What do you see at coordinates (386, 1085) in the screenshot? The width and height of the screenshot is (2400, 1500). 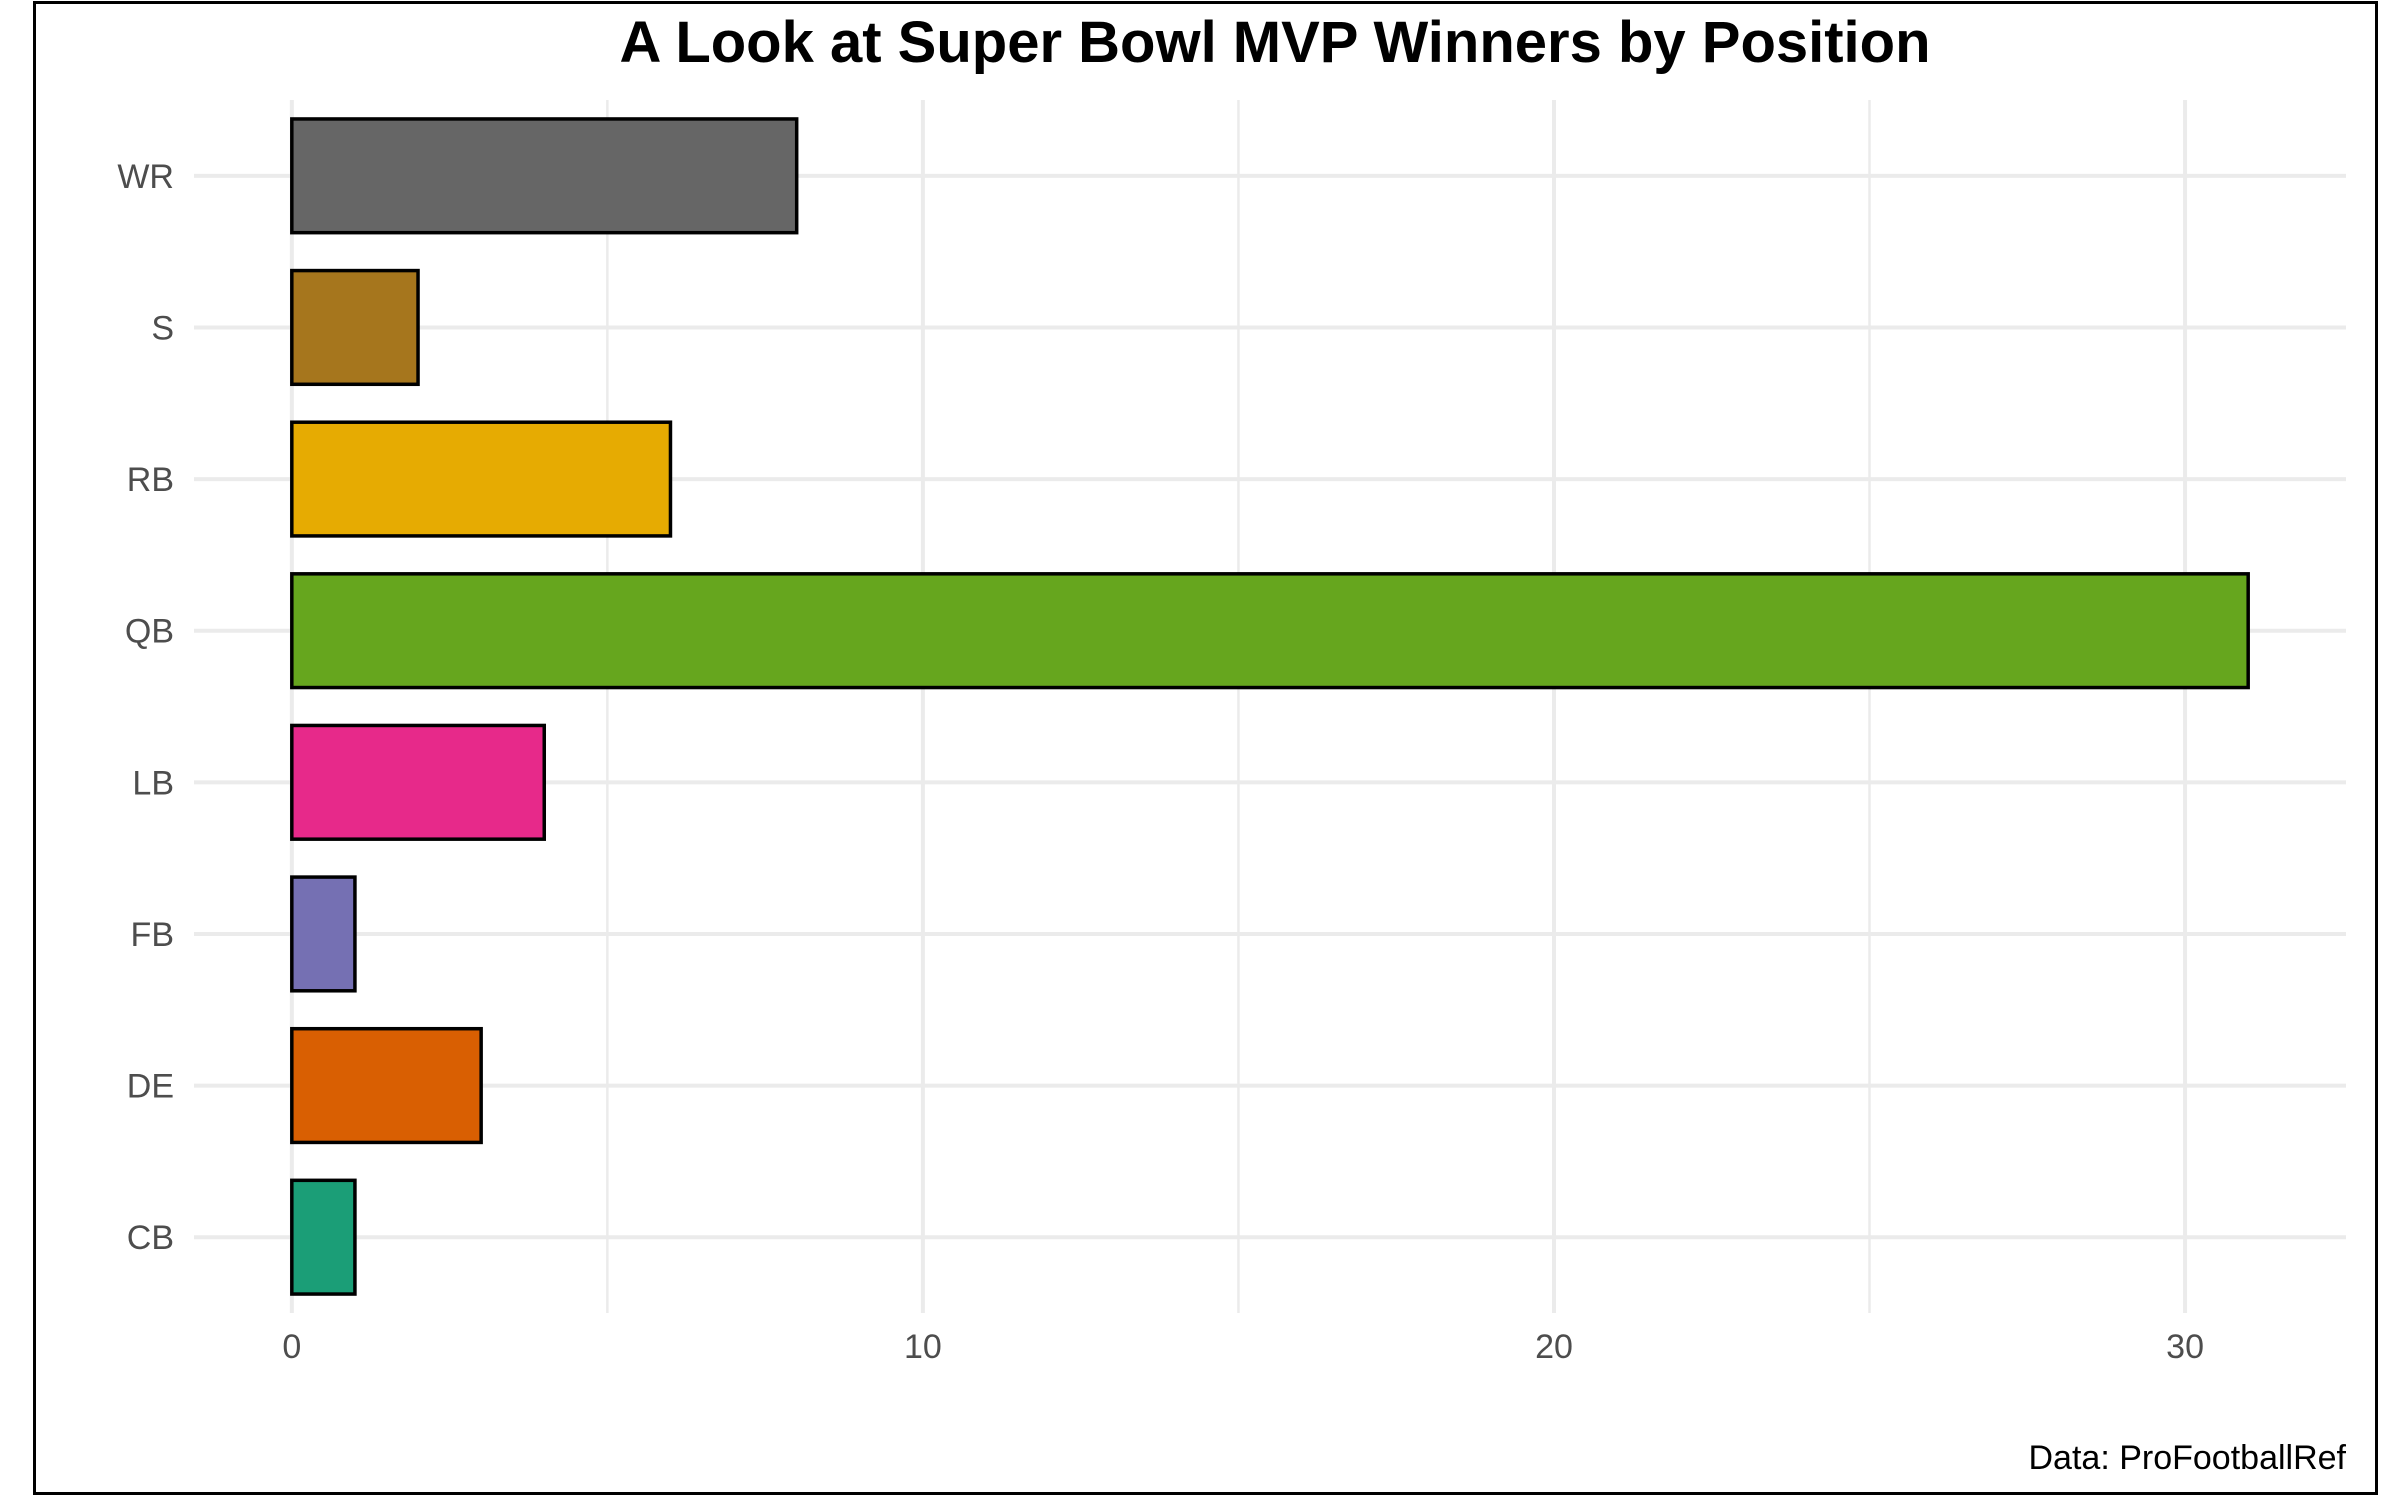 I see `bar-de` at bounding box center [386, 1085].